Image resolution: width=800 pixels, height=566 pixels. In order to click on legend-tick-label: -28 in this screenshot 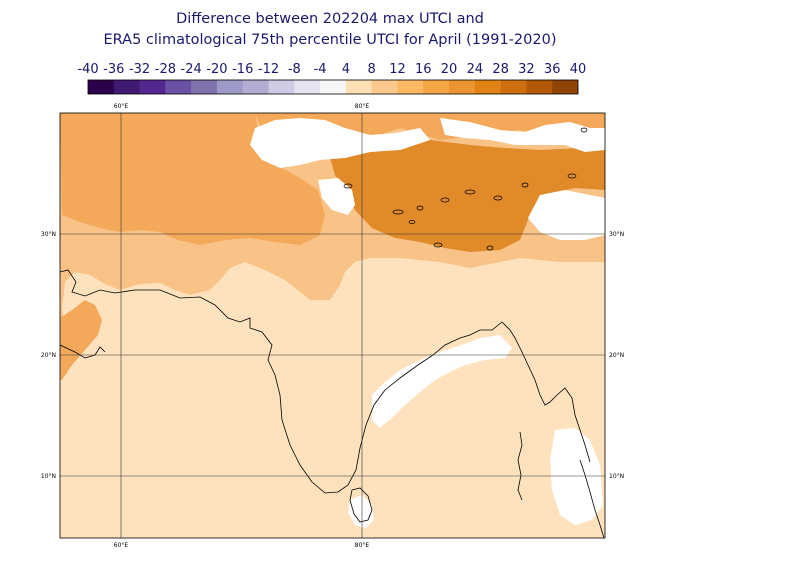, I will do `click(165, 69)`.